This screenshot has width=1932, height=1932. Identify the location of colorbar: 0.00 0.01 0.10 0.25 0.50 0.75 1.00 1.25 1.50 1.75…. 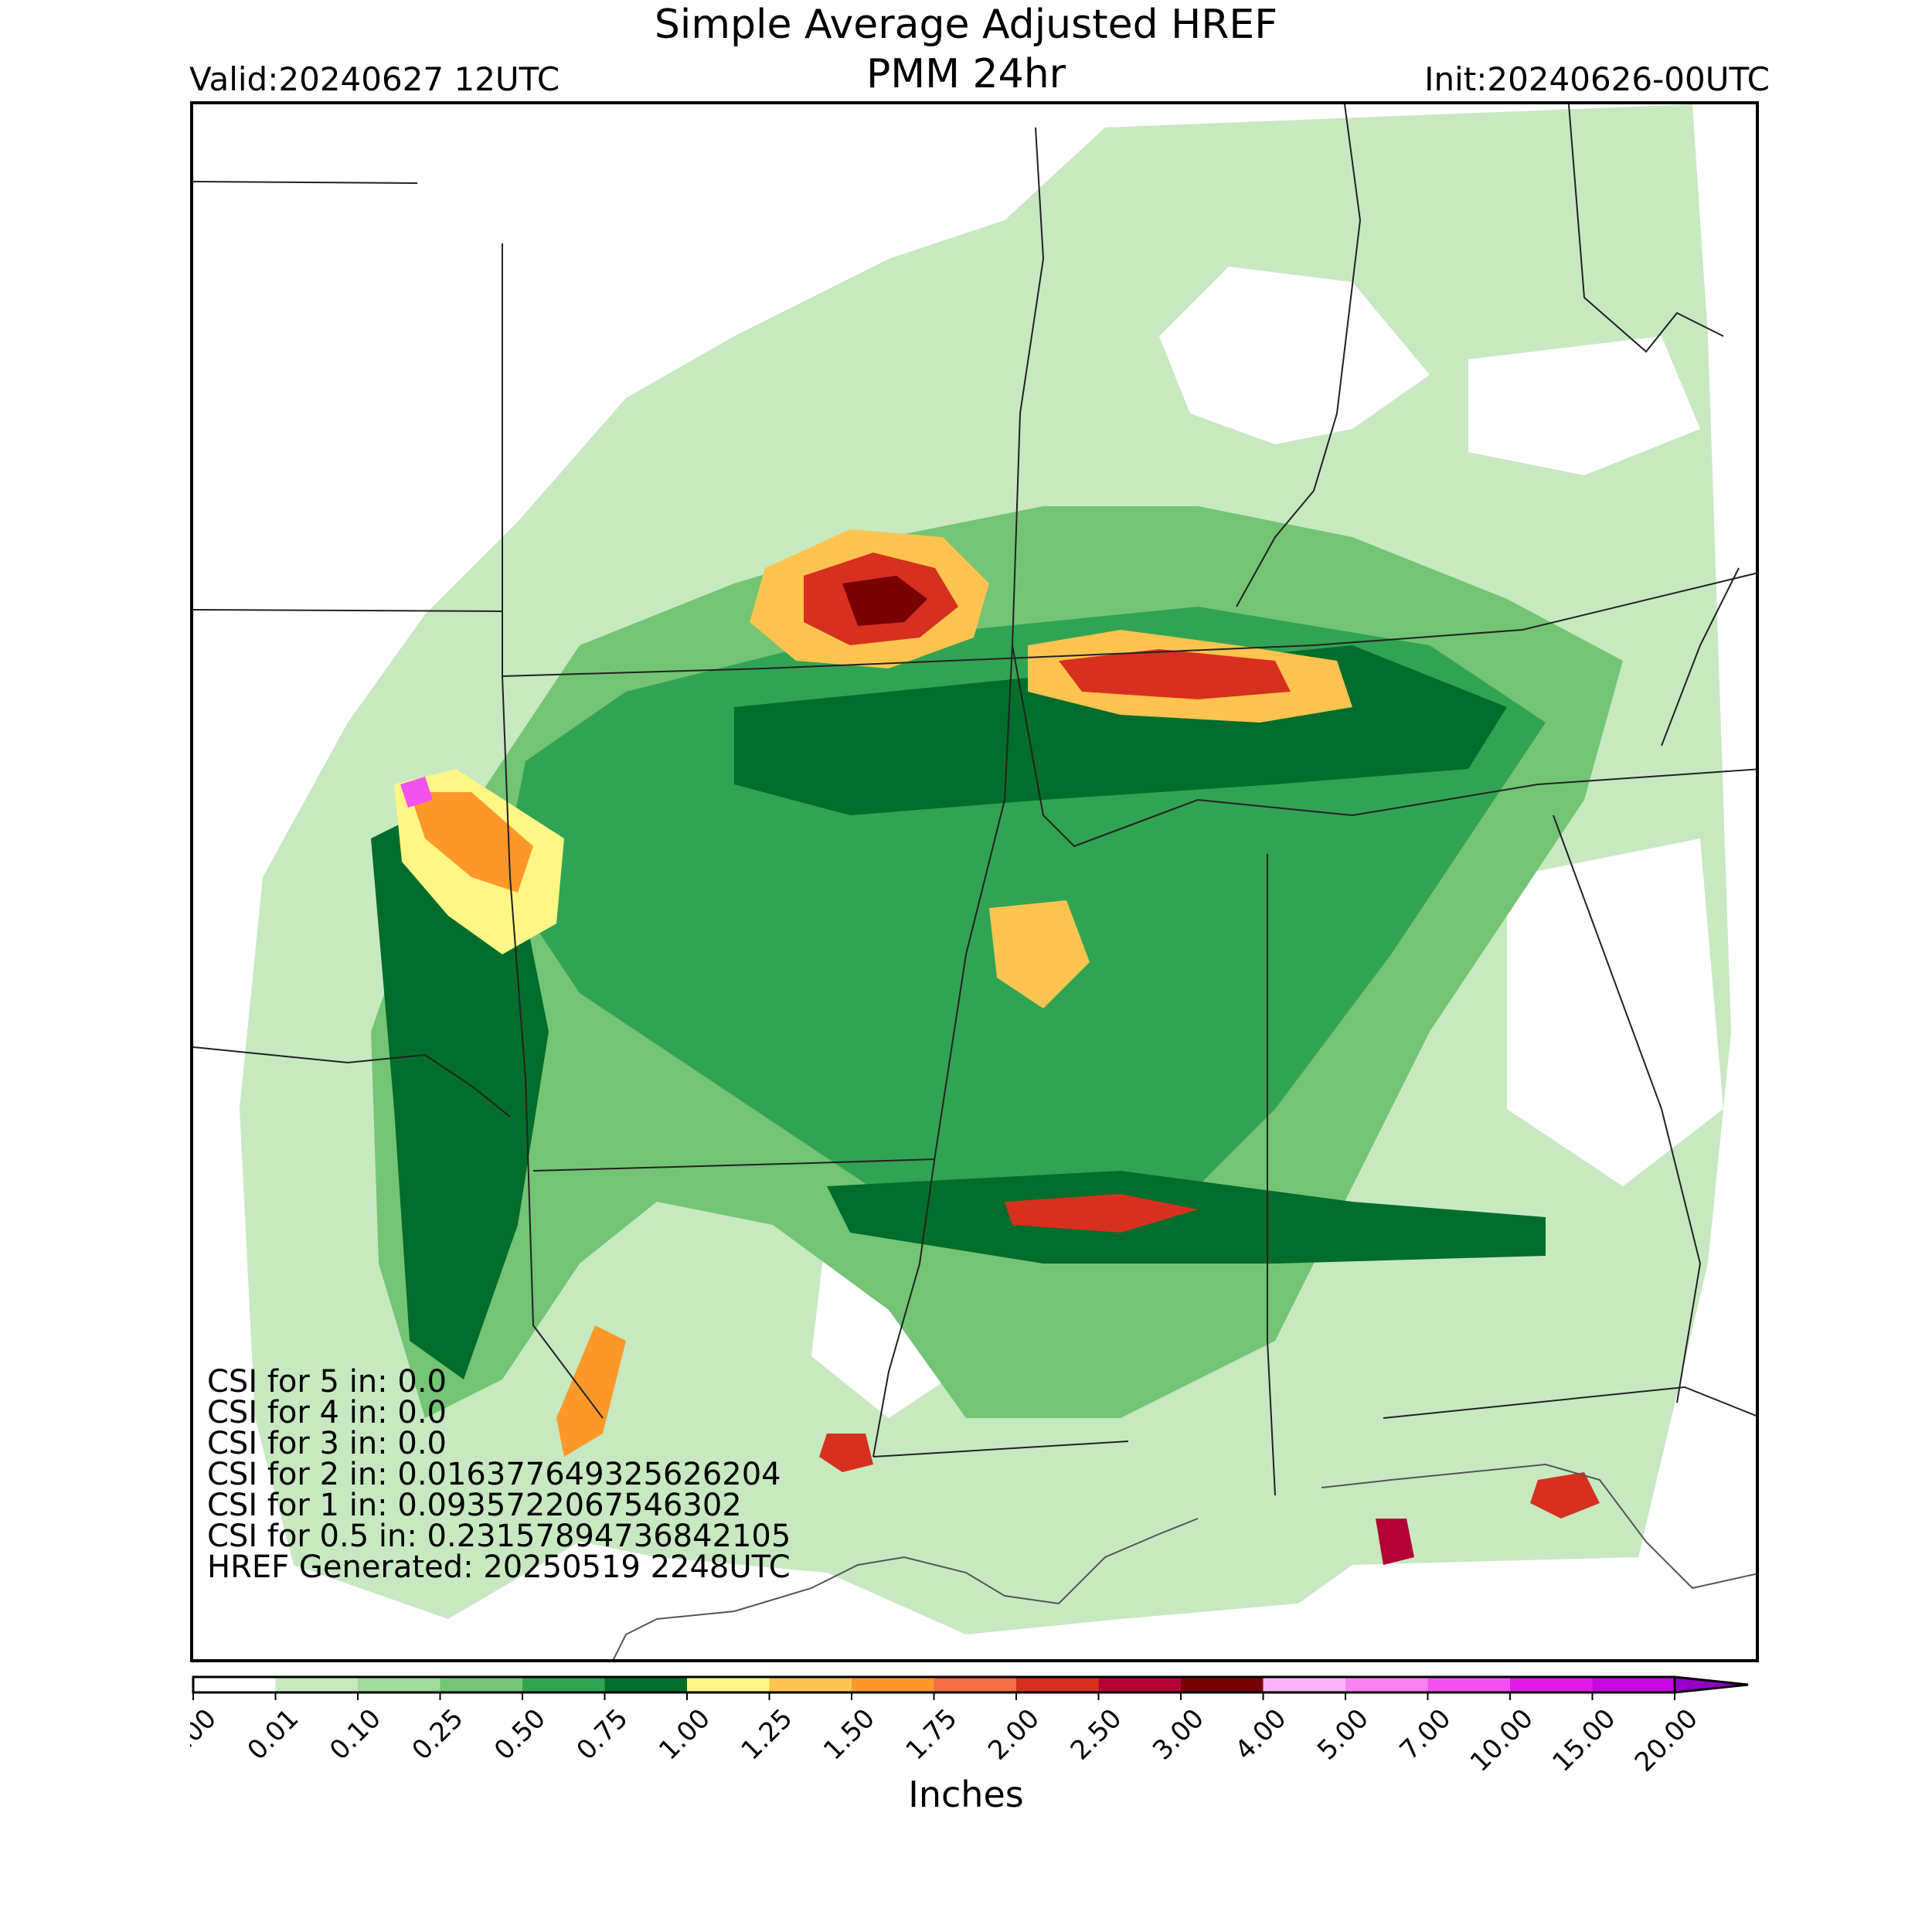
(970, 1726).